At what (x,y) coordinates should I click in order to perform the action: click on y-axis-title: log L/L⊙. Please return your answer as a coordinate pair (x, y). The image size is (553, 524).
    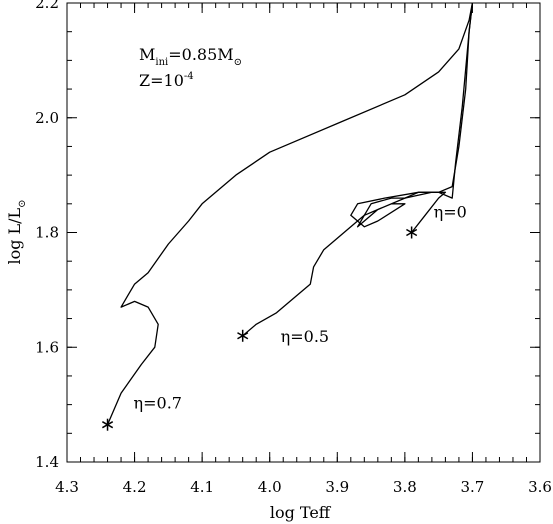
    Looking at the image, I should click on (16, 231).